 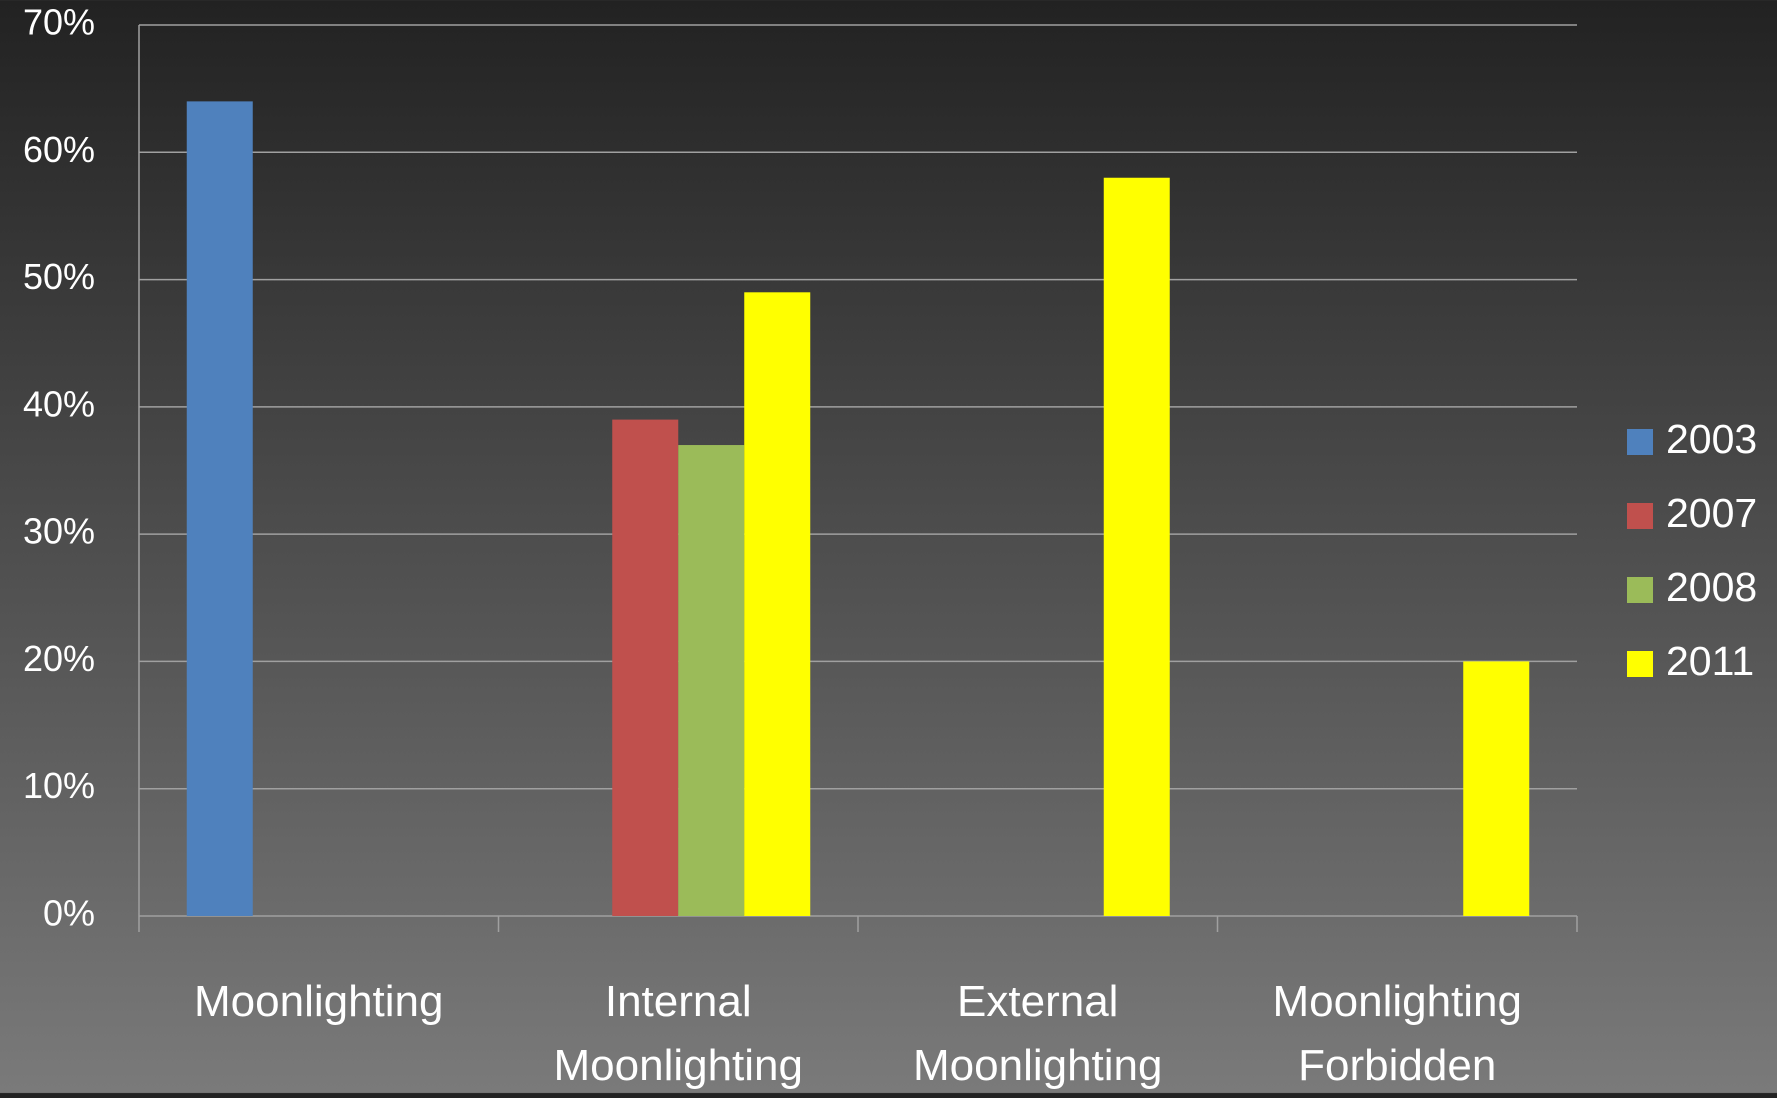 What do you see at coordinates (59, 276) in the screenshot?
I see `y-tick-label: 50%` at bounding box center [59, 276].